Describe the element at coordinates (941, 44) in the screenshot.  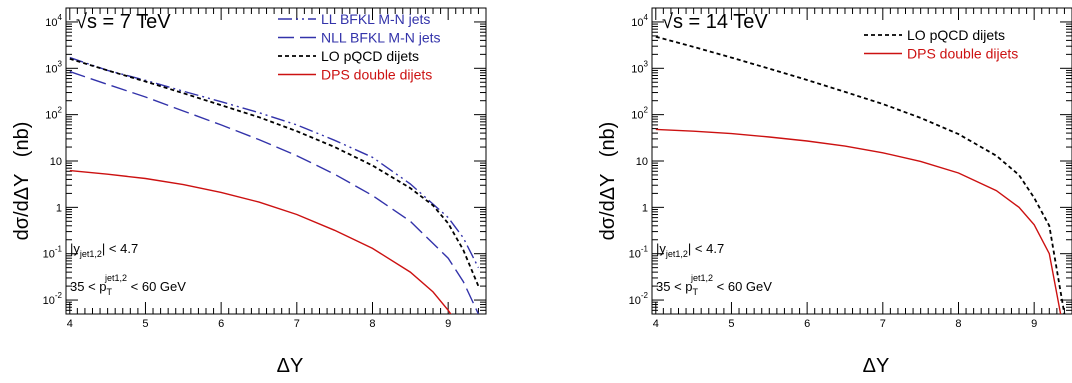
I see `legend: LO pQCD dijets DPS double dijets` at that location.